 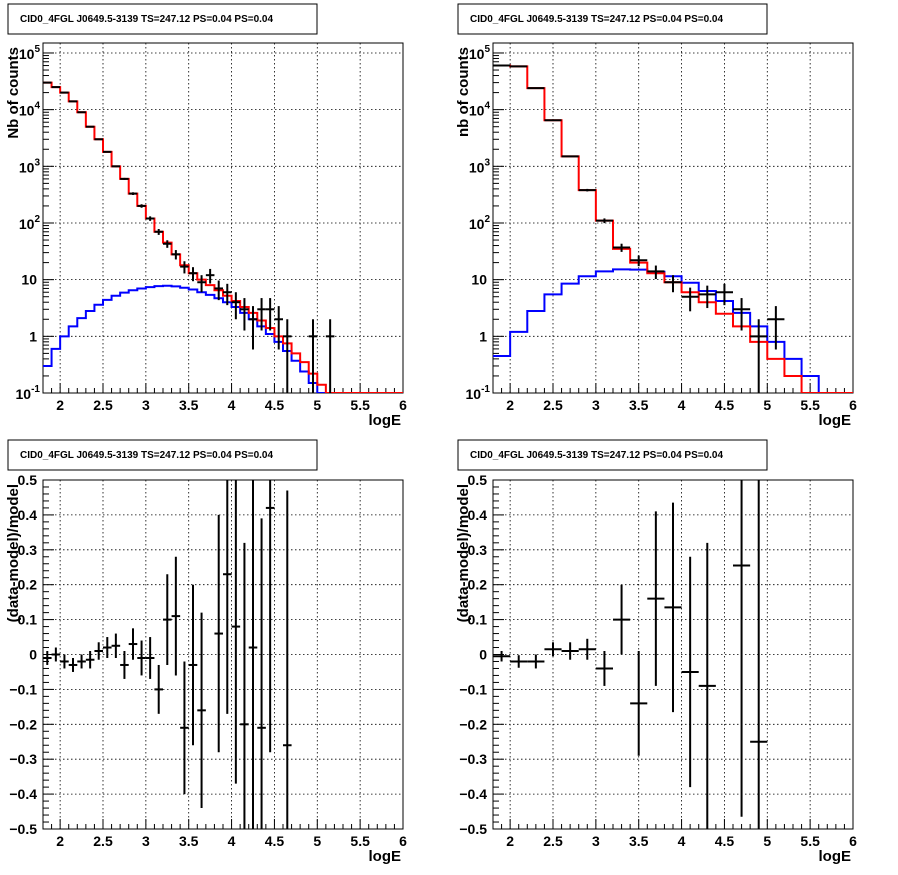 I want to click on y-axis-title: (data-model)/model, so click(x=13, y=553).